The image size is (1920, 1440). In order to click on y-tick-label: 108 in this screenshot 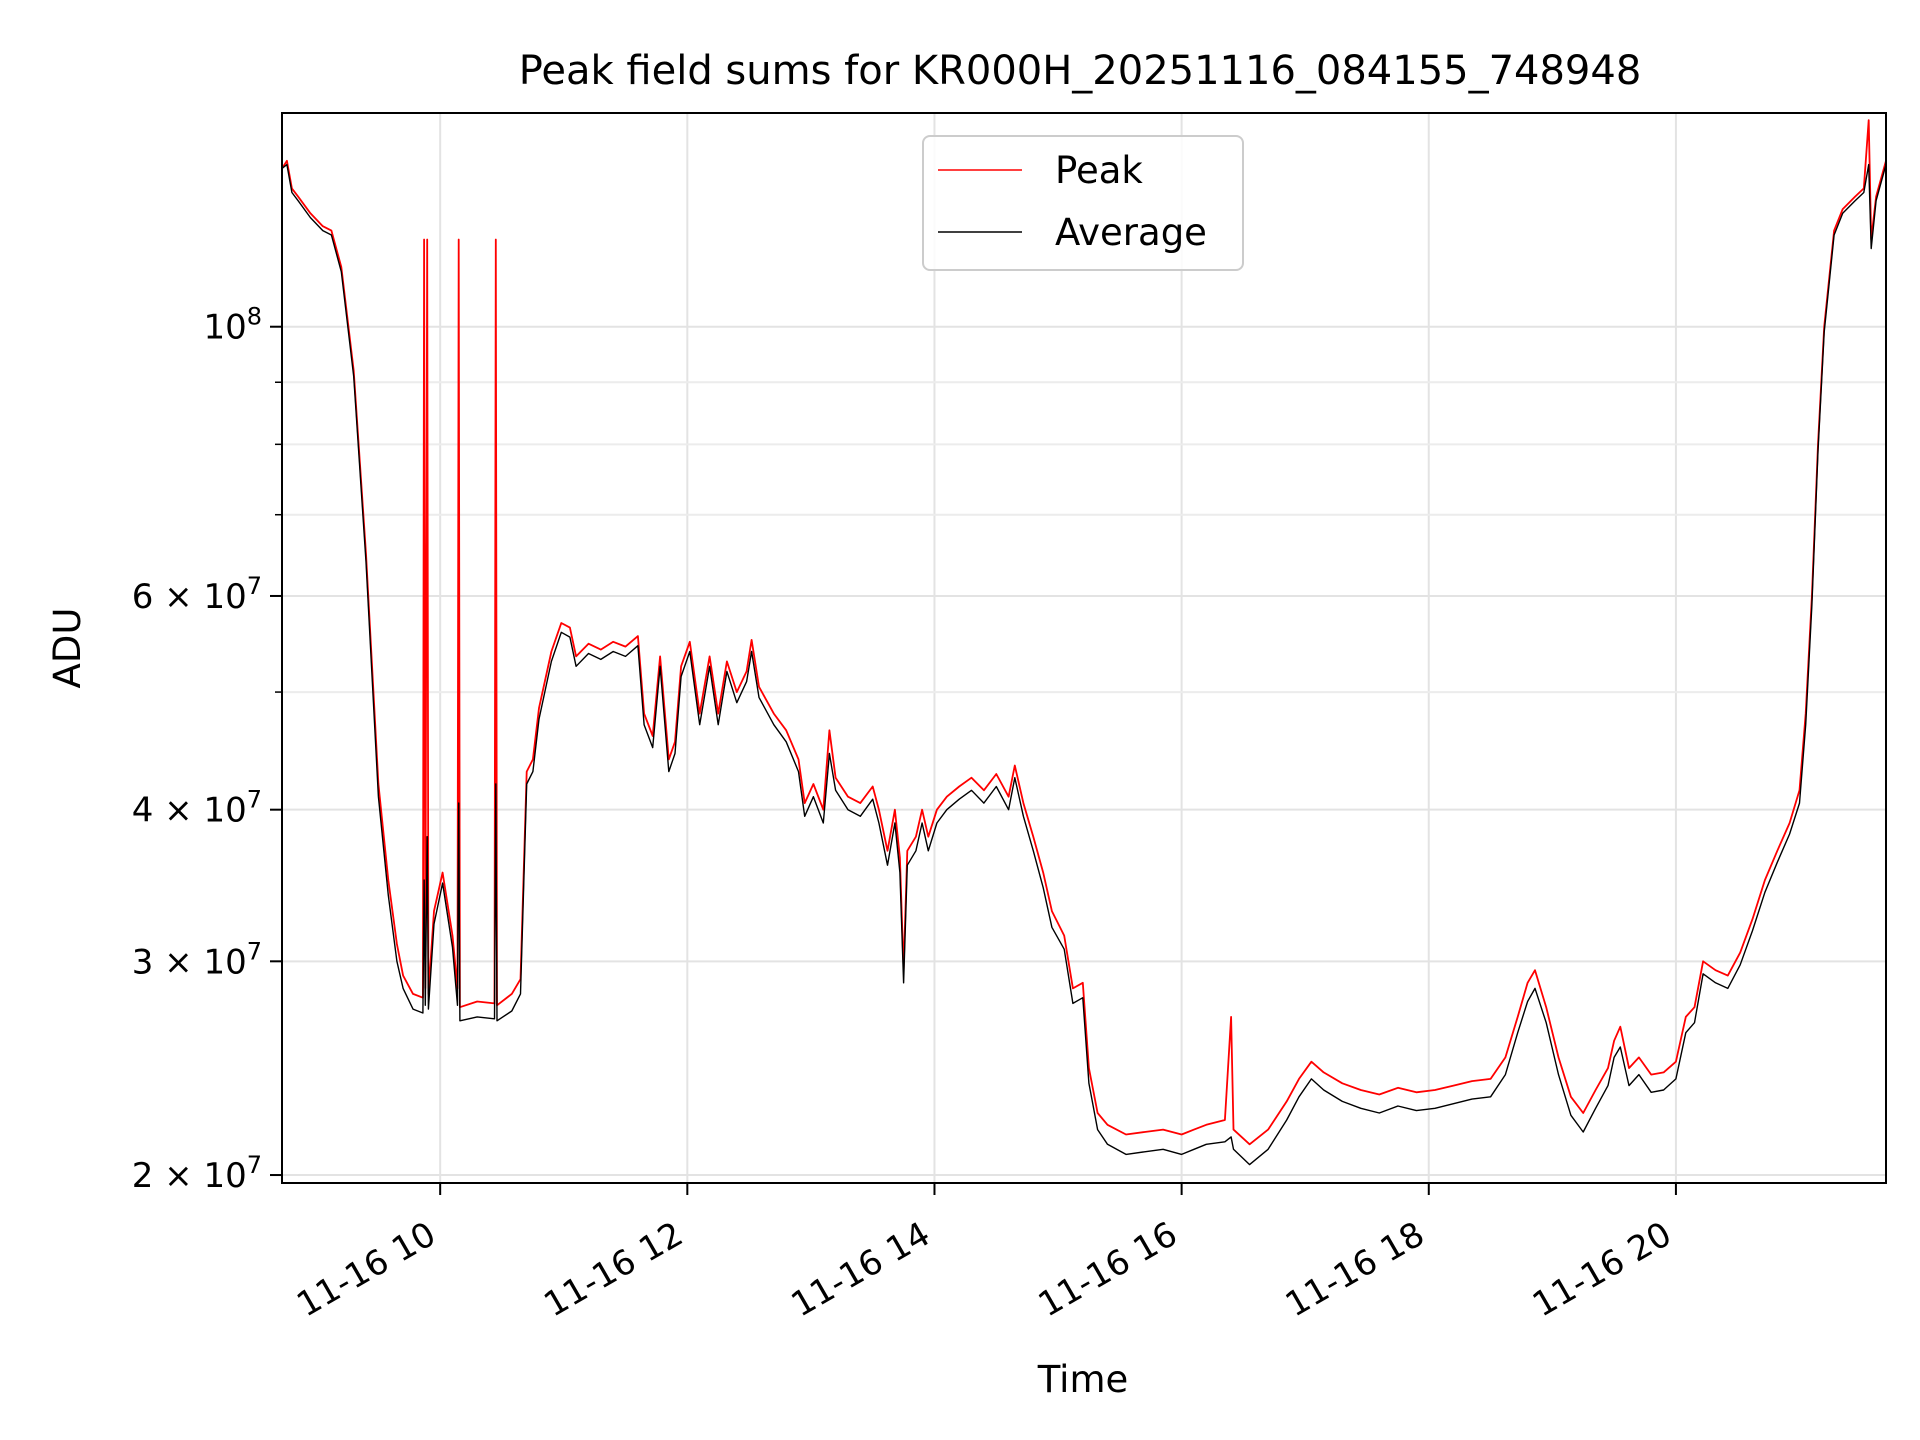, I will do `click(232, 325)`.